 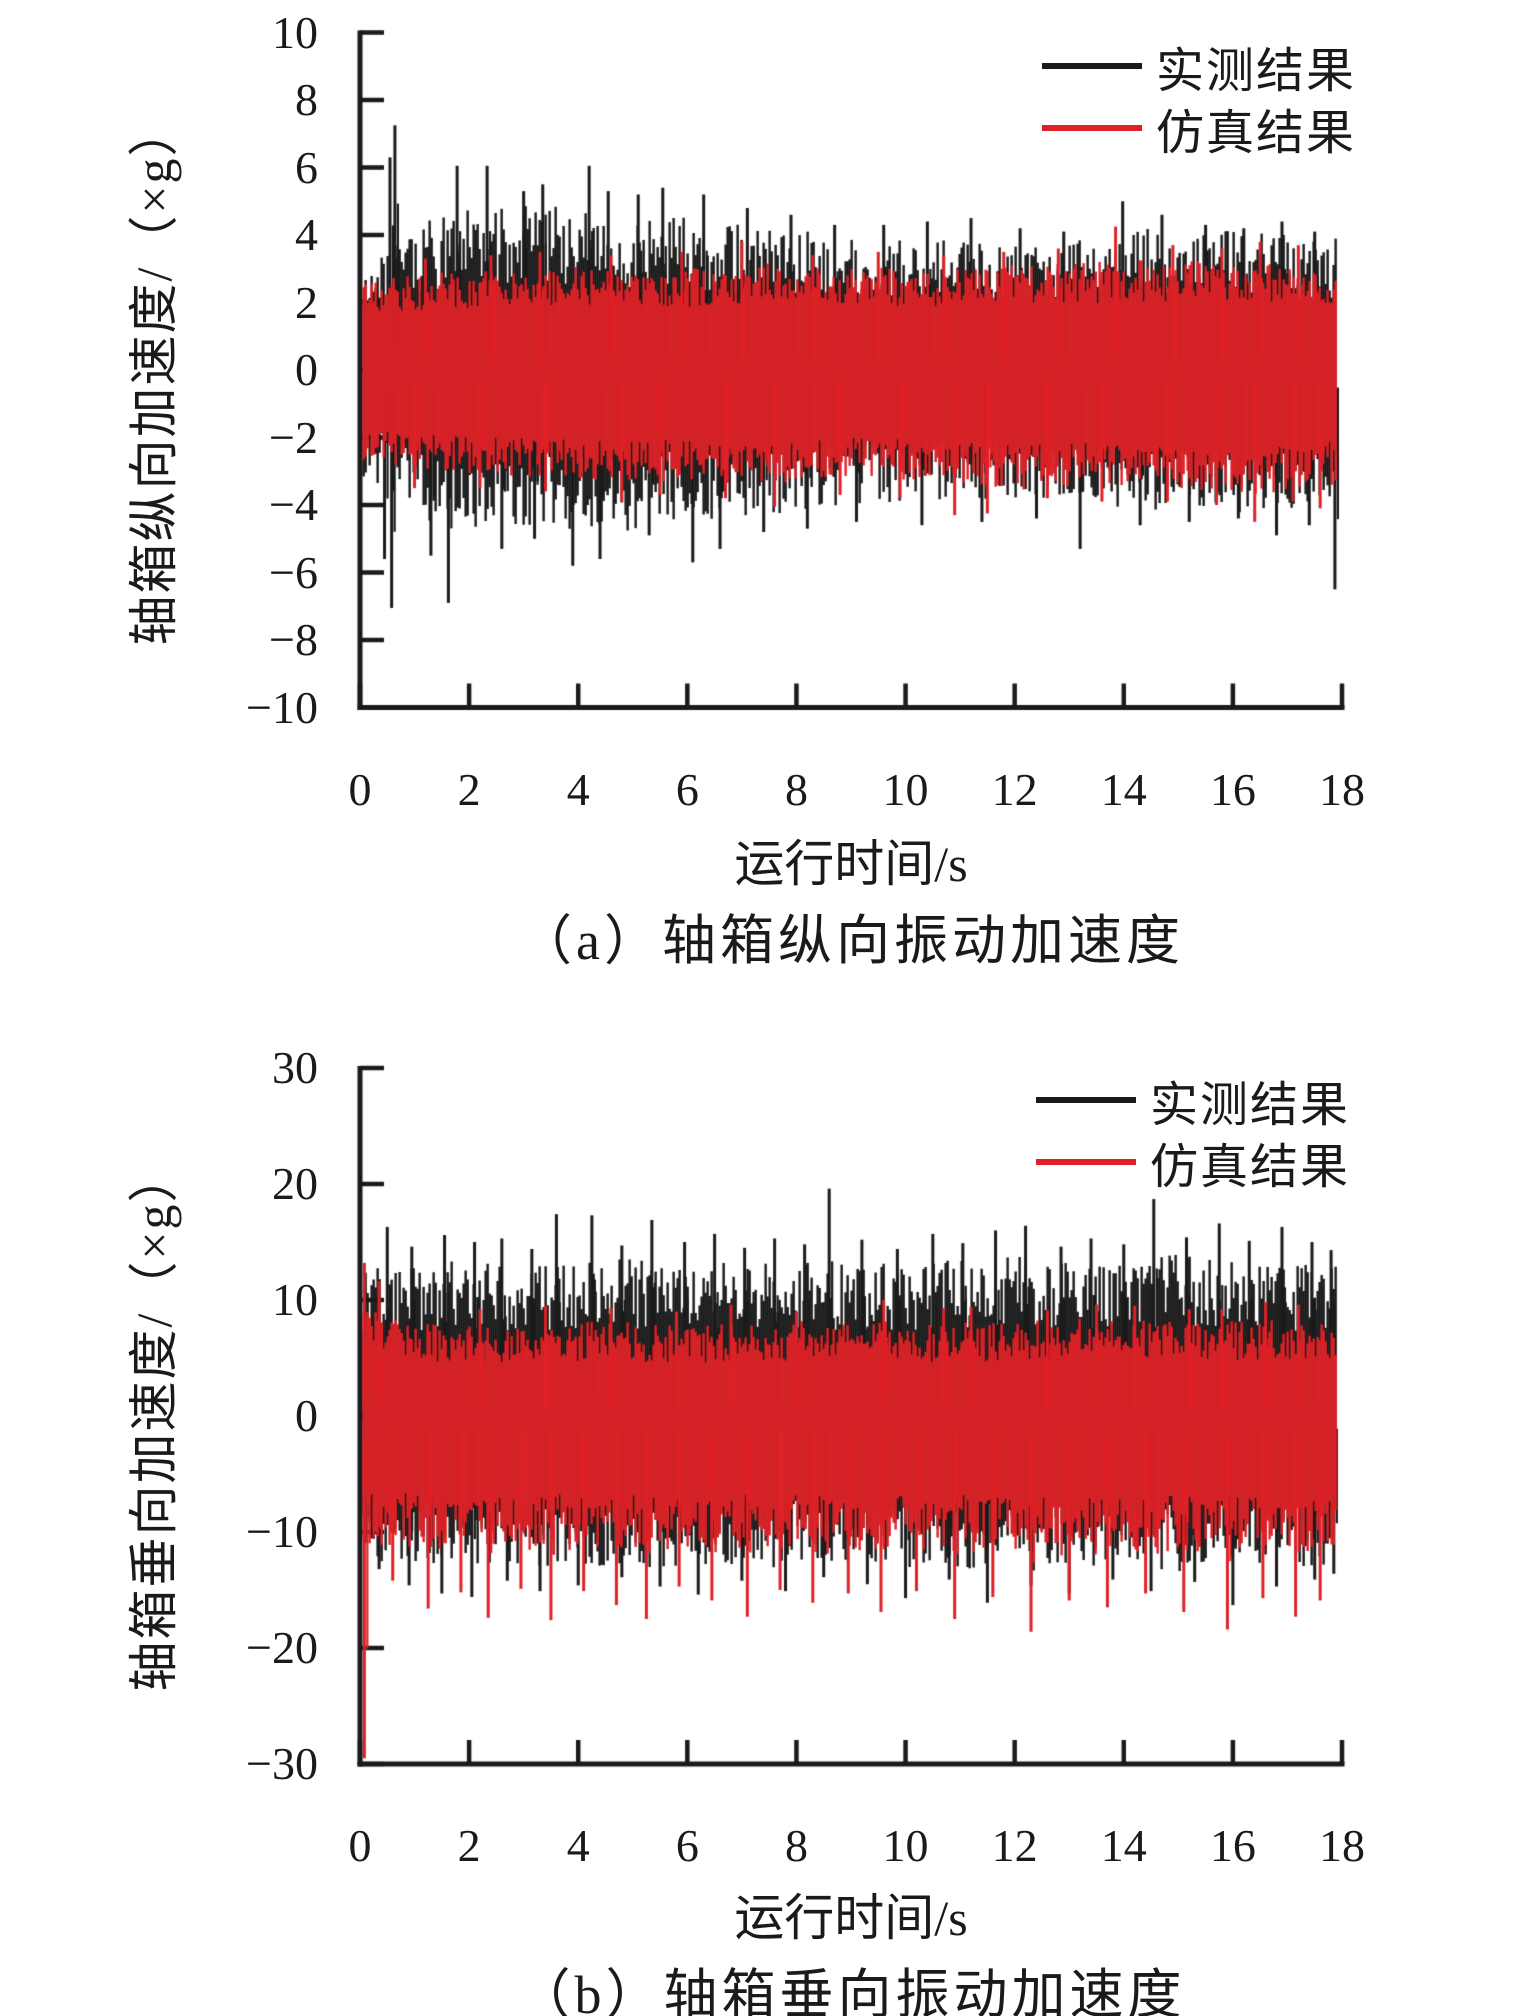 I want to click on y-tick-label: −30, so click(x=282, y=1763).